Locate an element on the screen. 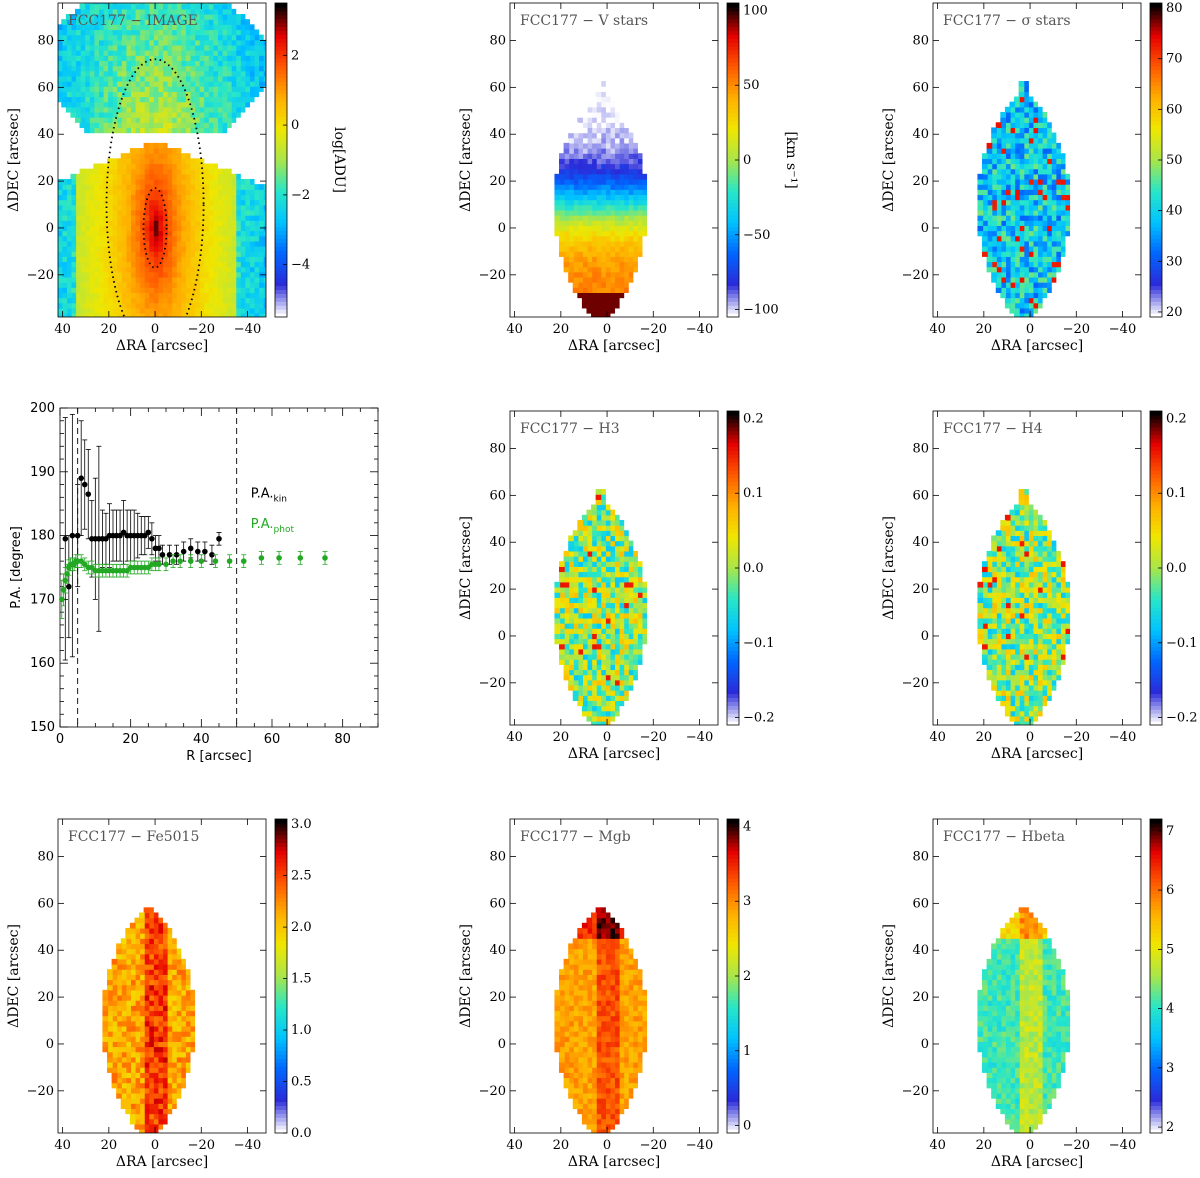 The height and width of the screenshot is (1178, 1200). panel-title: FCC177 − σ stars is located at coordinates (1007, 21).